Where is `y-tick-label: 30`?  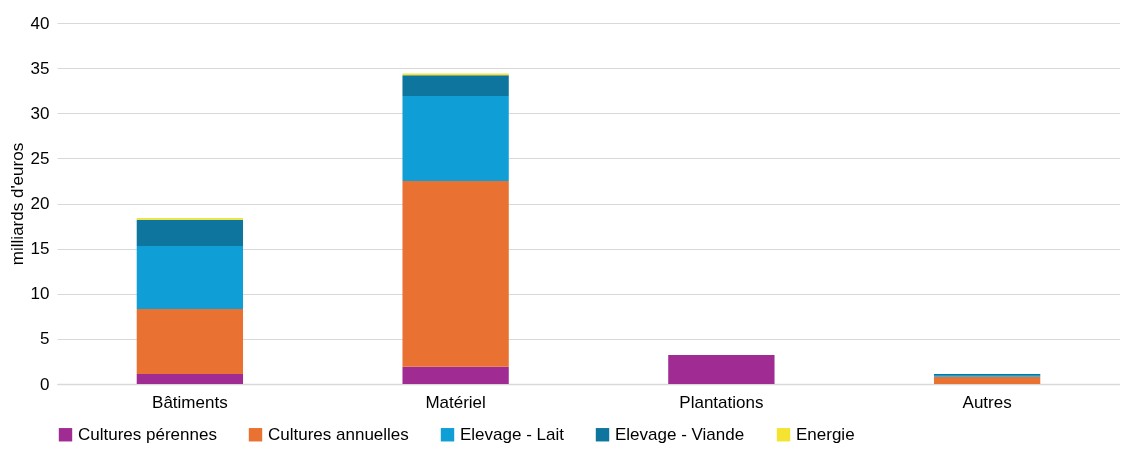
y-tick-label: 30 is located at coordinates (40, 113).